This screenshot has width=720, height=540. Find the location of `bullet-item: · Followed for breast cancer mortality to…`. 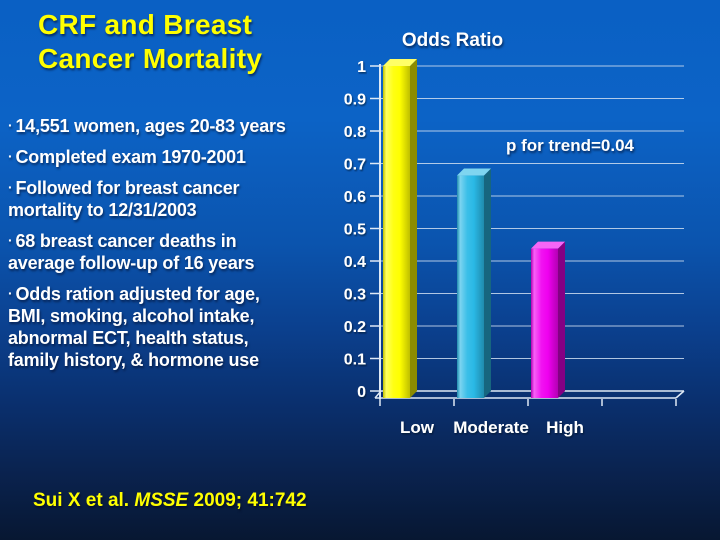

bullet-item: · Followed for breast cancer mortality to… is located at coordinates (154, 198).